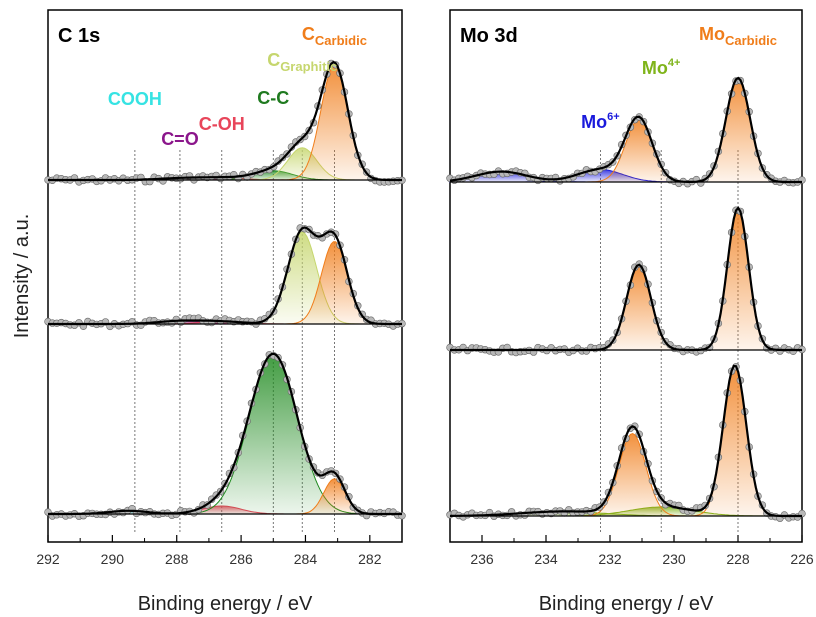 The image size is (816, 617). I want to click on x-tick-label: 232, so click(610, 559).